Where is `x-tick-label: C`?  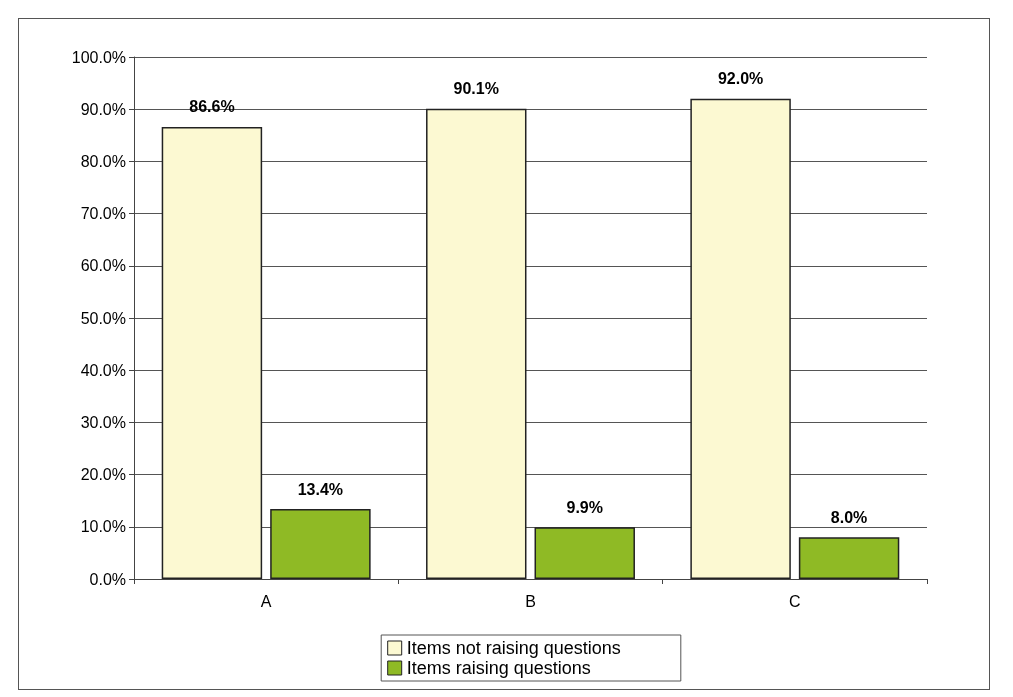
x-tick-label: C is located at coordinates (795, 601).